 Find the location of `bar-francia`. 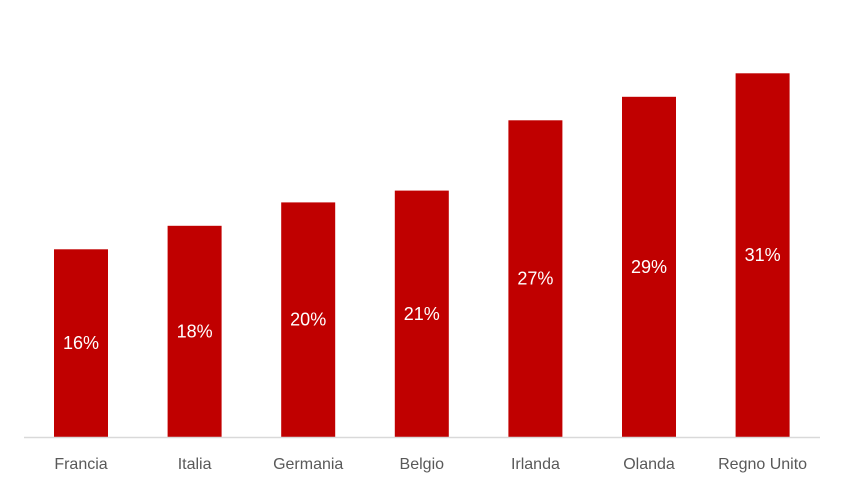

bar-francia is located at coordinates (81, 343).